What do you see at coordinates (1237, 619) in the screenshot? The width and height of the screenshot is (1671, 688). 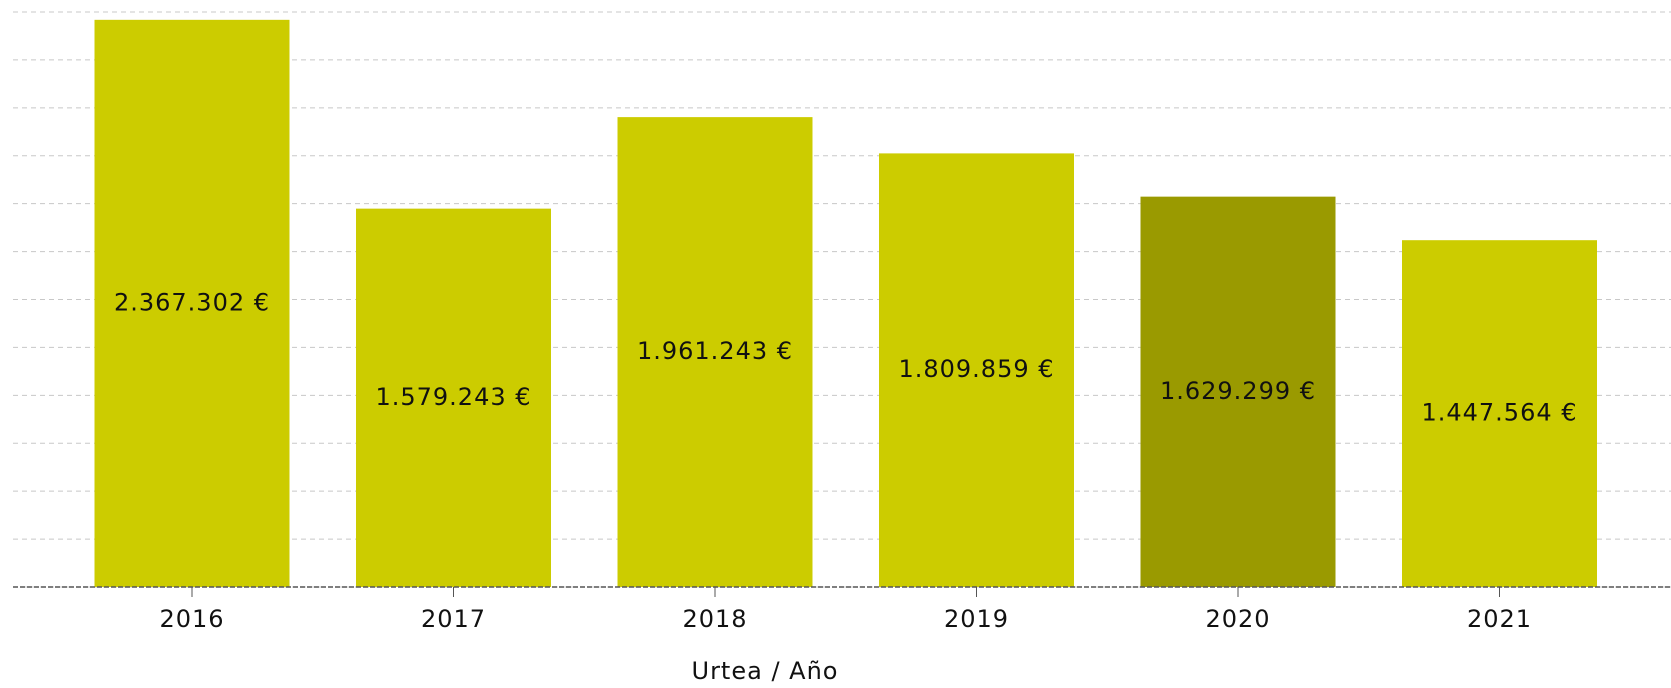 I see `x-tick-label: 2020` at bounding box center [1237, 619].